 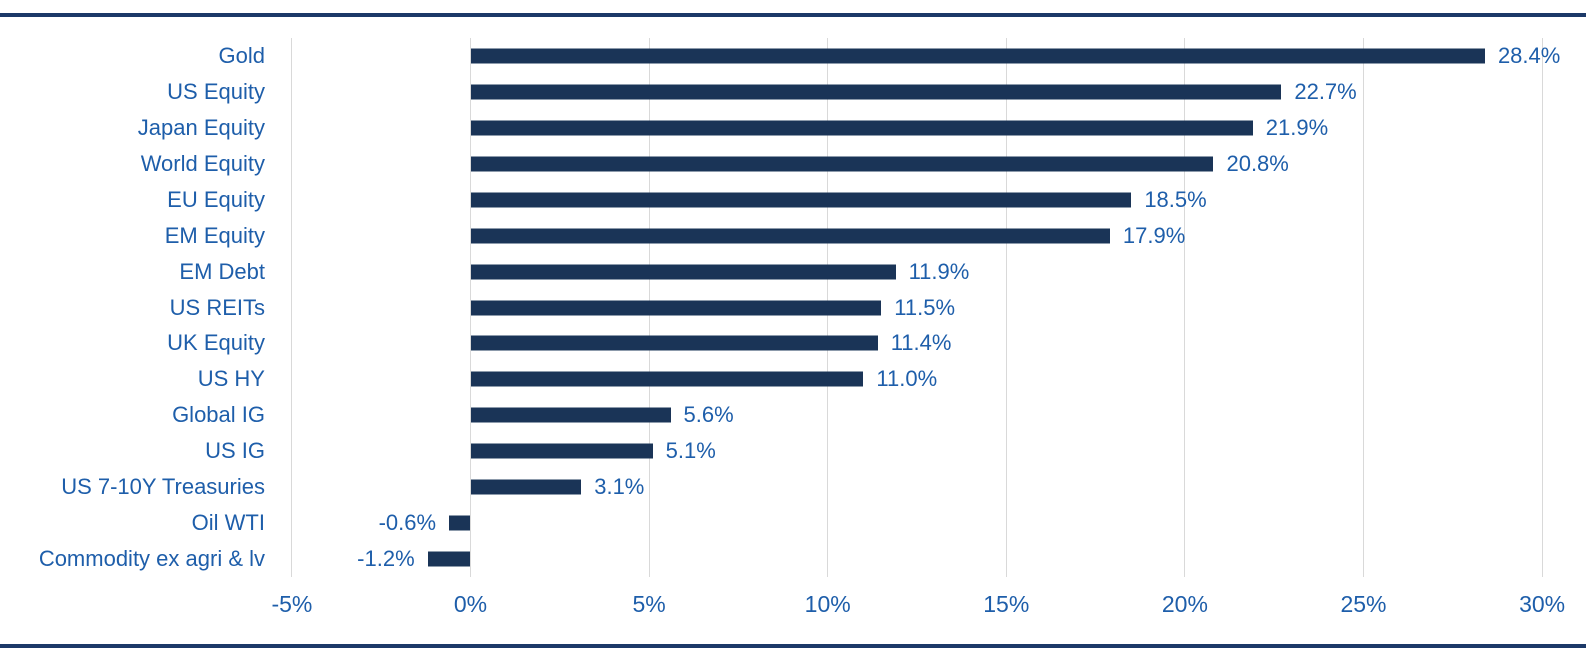 I want to click on x-tick-label: 0%, so click(x=470, y=604).